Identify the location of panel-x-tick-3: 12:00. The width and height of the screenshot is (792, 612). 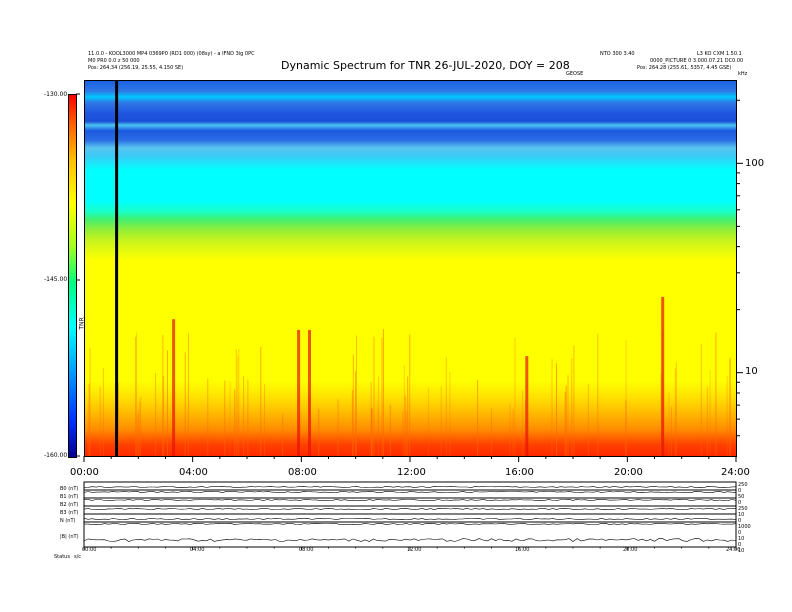
(414, 550).